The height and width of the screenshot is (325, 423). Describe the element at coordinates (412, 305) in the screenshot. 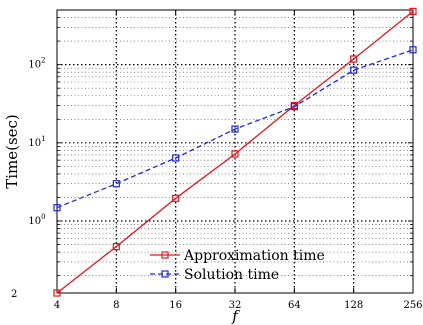

I see `x-tick-label: 256` at that location.